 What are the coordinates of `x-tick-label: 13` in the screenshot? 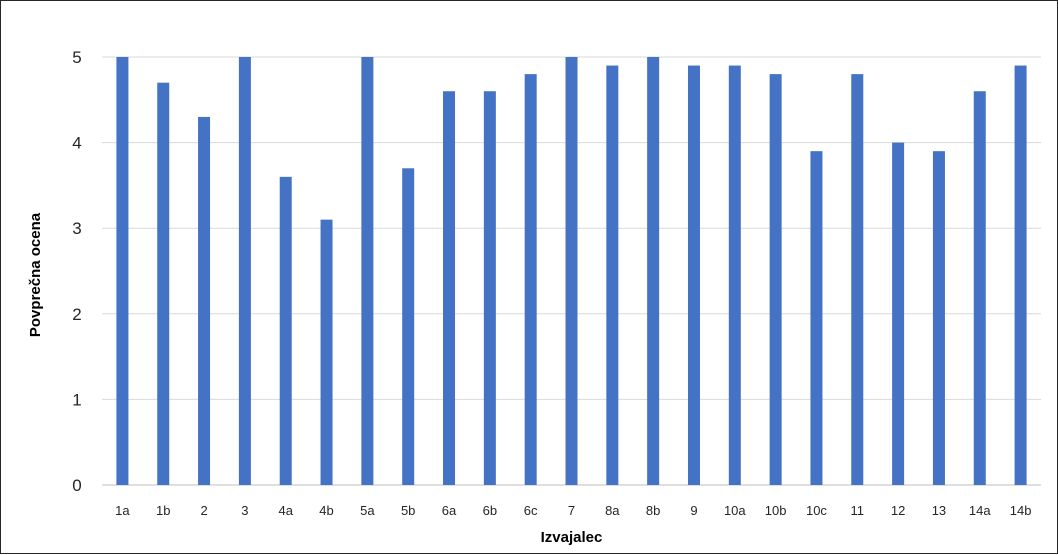 It's located at (939, 510).